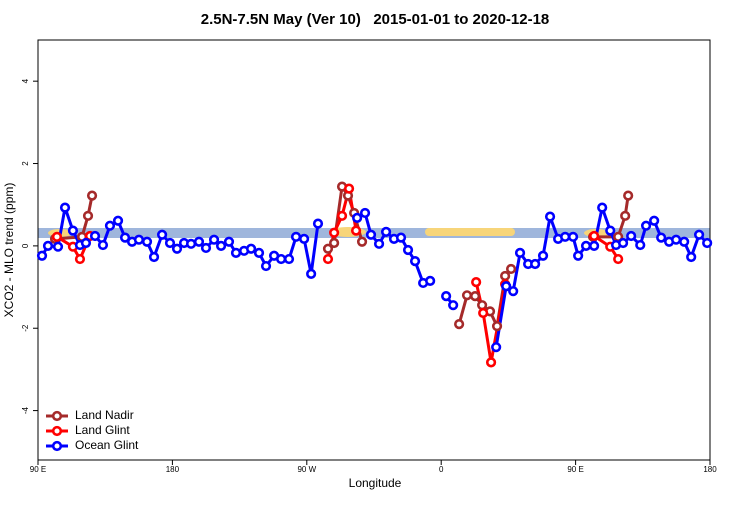 Image resolution: width=750 pixels, height=505 pixels. What do you see at coordinates (375, 483) in the screenshot?
I see `x-axis-label: Longitude` at bounding box center [375, 483].